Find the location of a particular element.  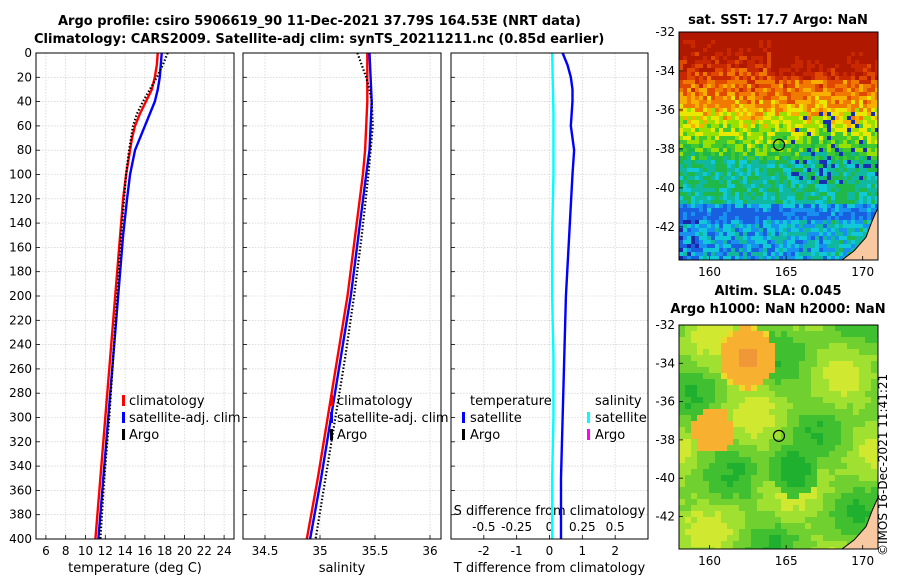

s-tick-label: -0.25 is located at coordinates (516, 527).